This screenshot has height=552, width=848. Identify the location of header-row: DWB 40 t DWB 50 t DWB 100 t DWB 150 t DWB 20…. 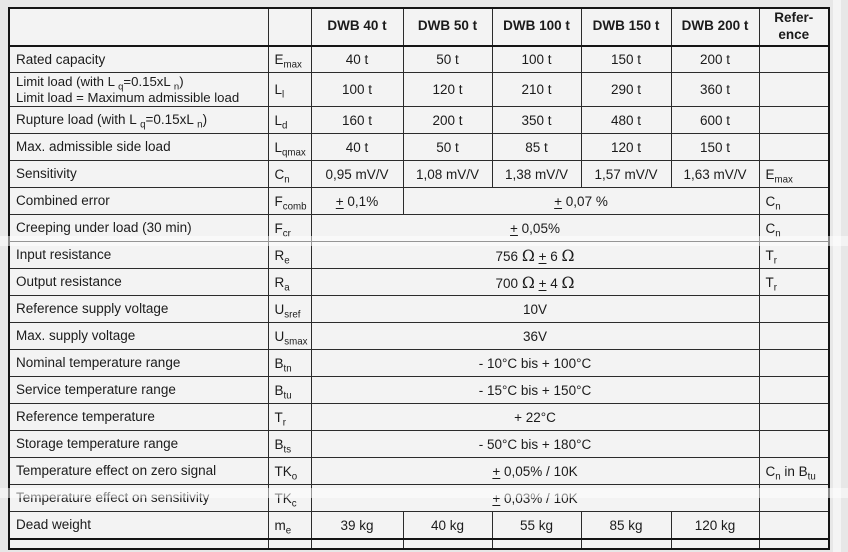
(419, 27).